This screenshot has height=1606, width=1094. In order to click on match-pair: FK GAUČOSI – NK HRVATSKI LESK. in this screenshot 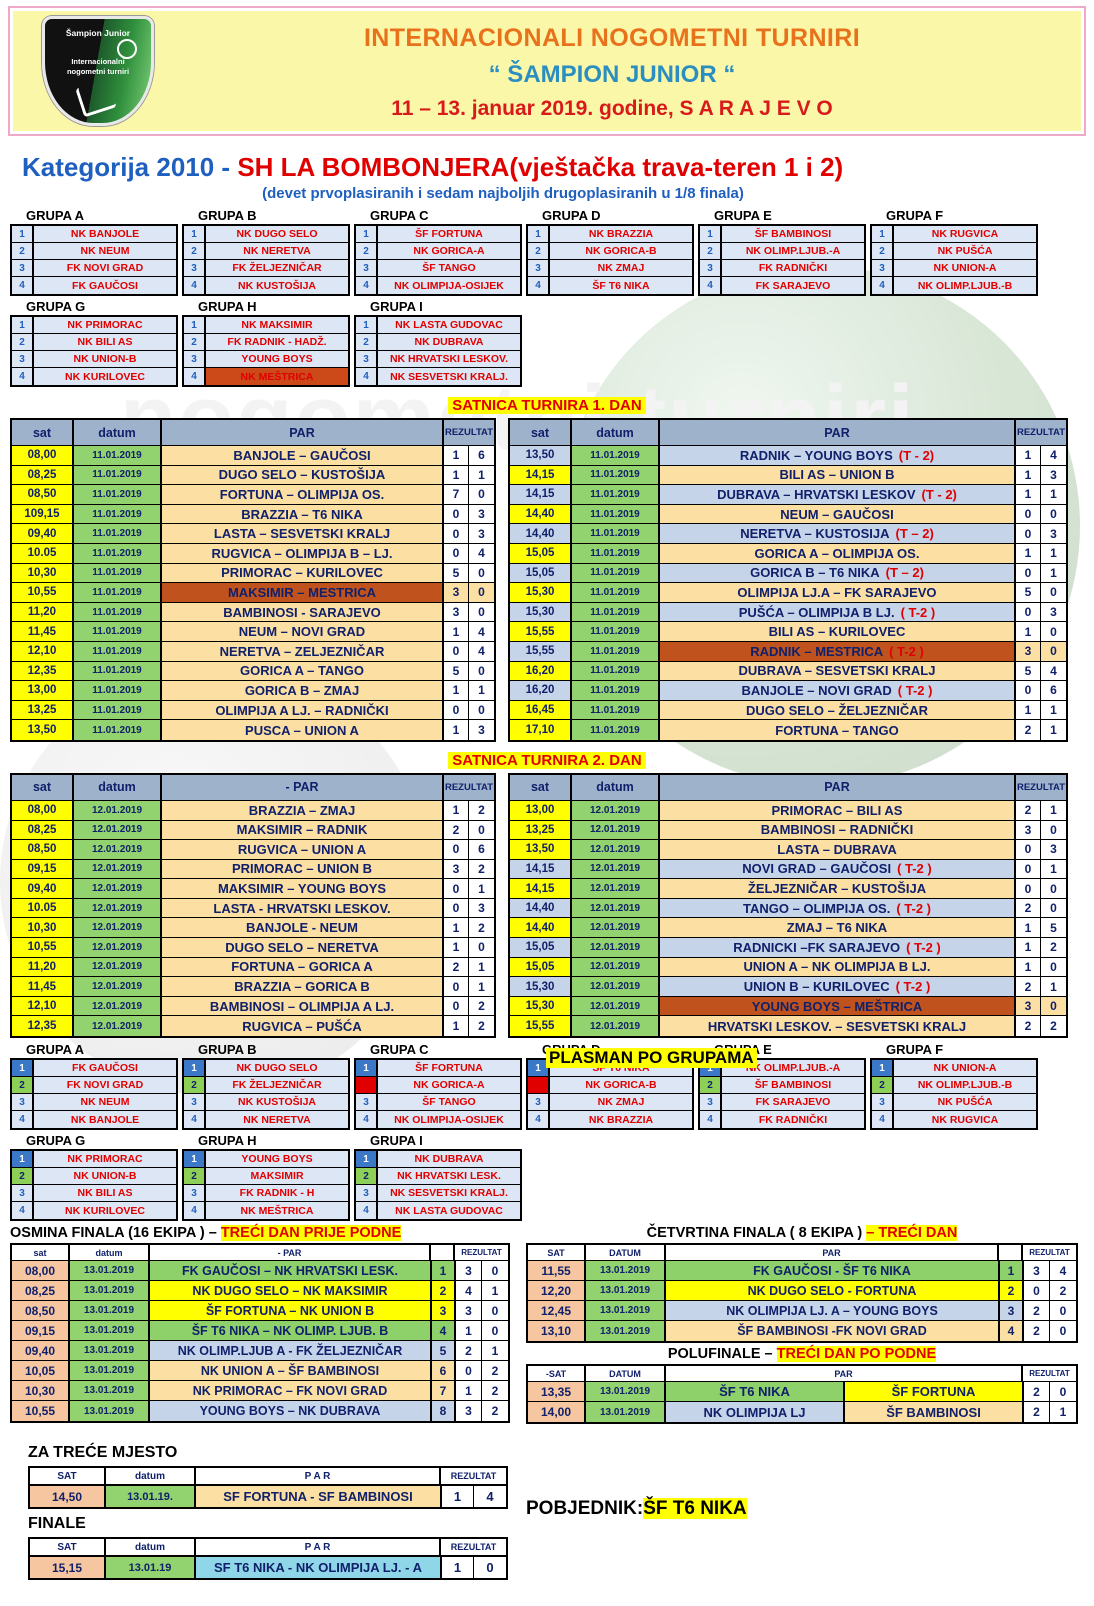, I will do `click(291, 1271)`.